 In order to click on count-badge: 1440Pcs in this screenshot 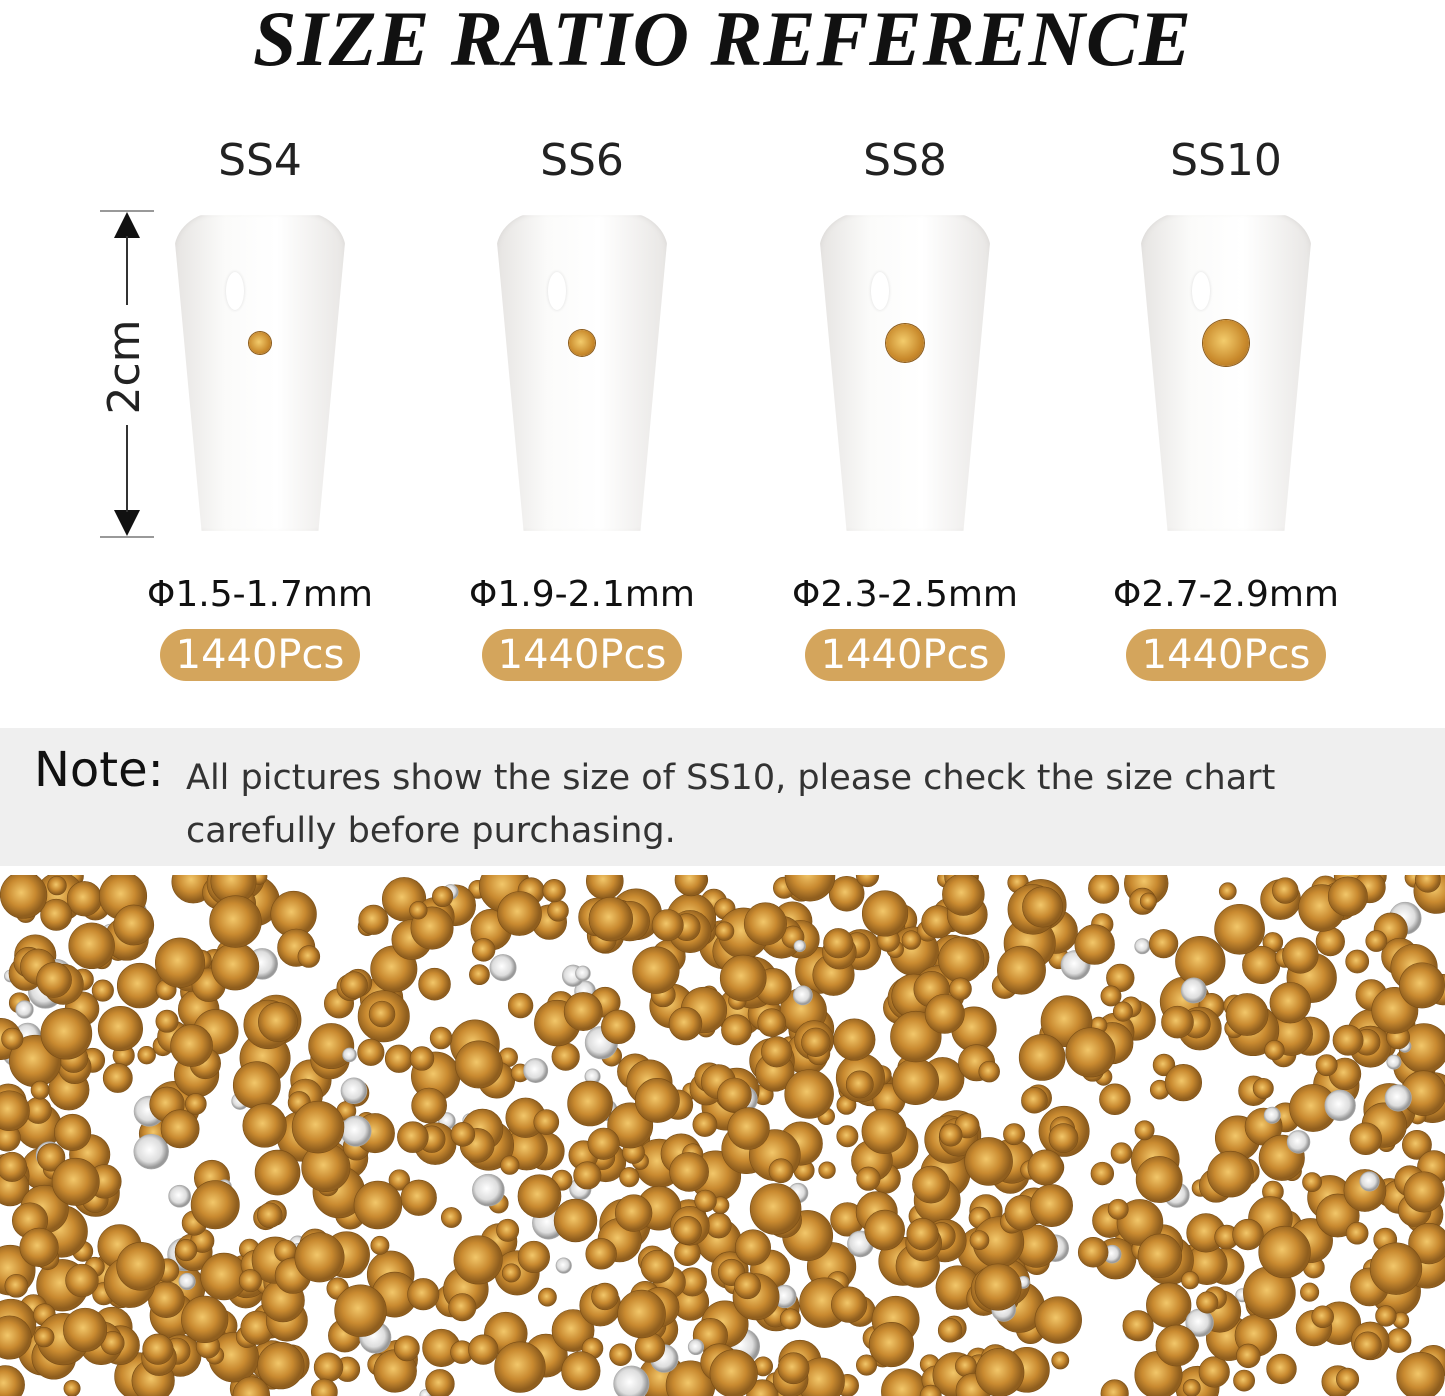, I will do `click(905, 655)`.